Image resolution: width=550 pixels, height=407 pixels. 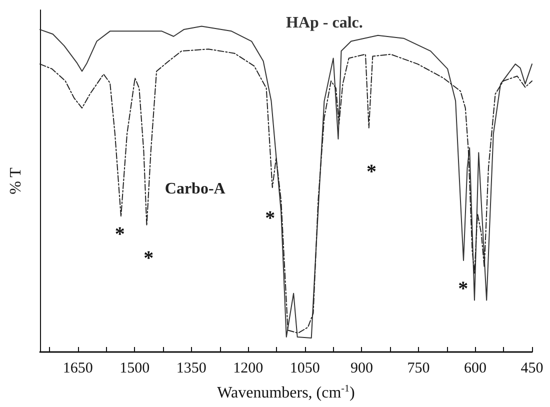 I want to click on y-axis-title: % T, so click(x=16, y=180).